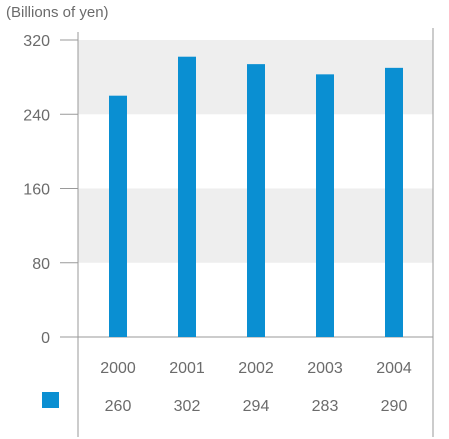 The image size is (449, 439). Describe the element at coordinates (394, 202) in the screenshot. I see `bar-2004` at that location.